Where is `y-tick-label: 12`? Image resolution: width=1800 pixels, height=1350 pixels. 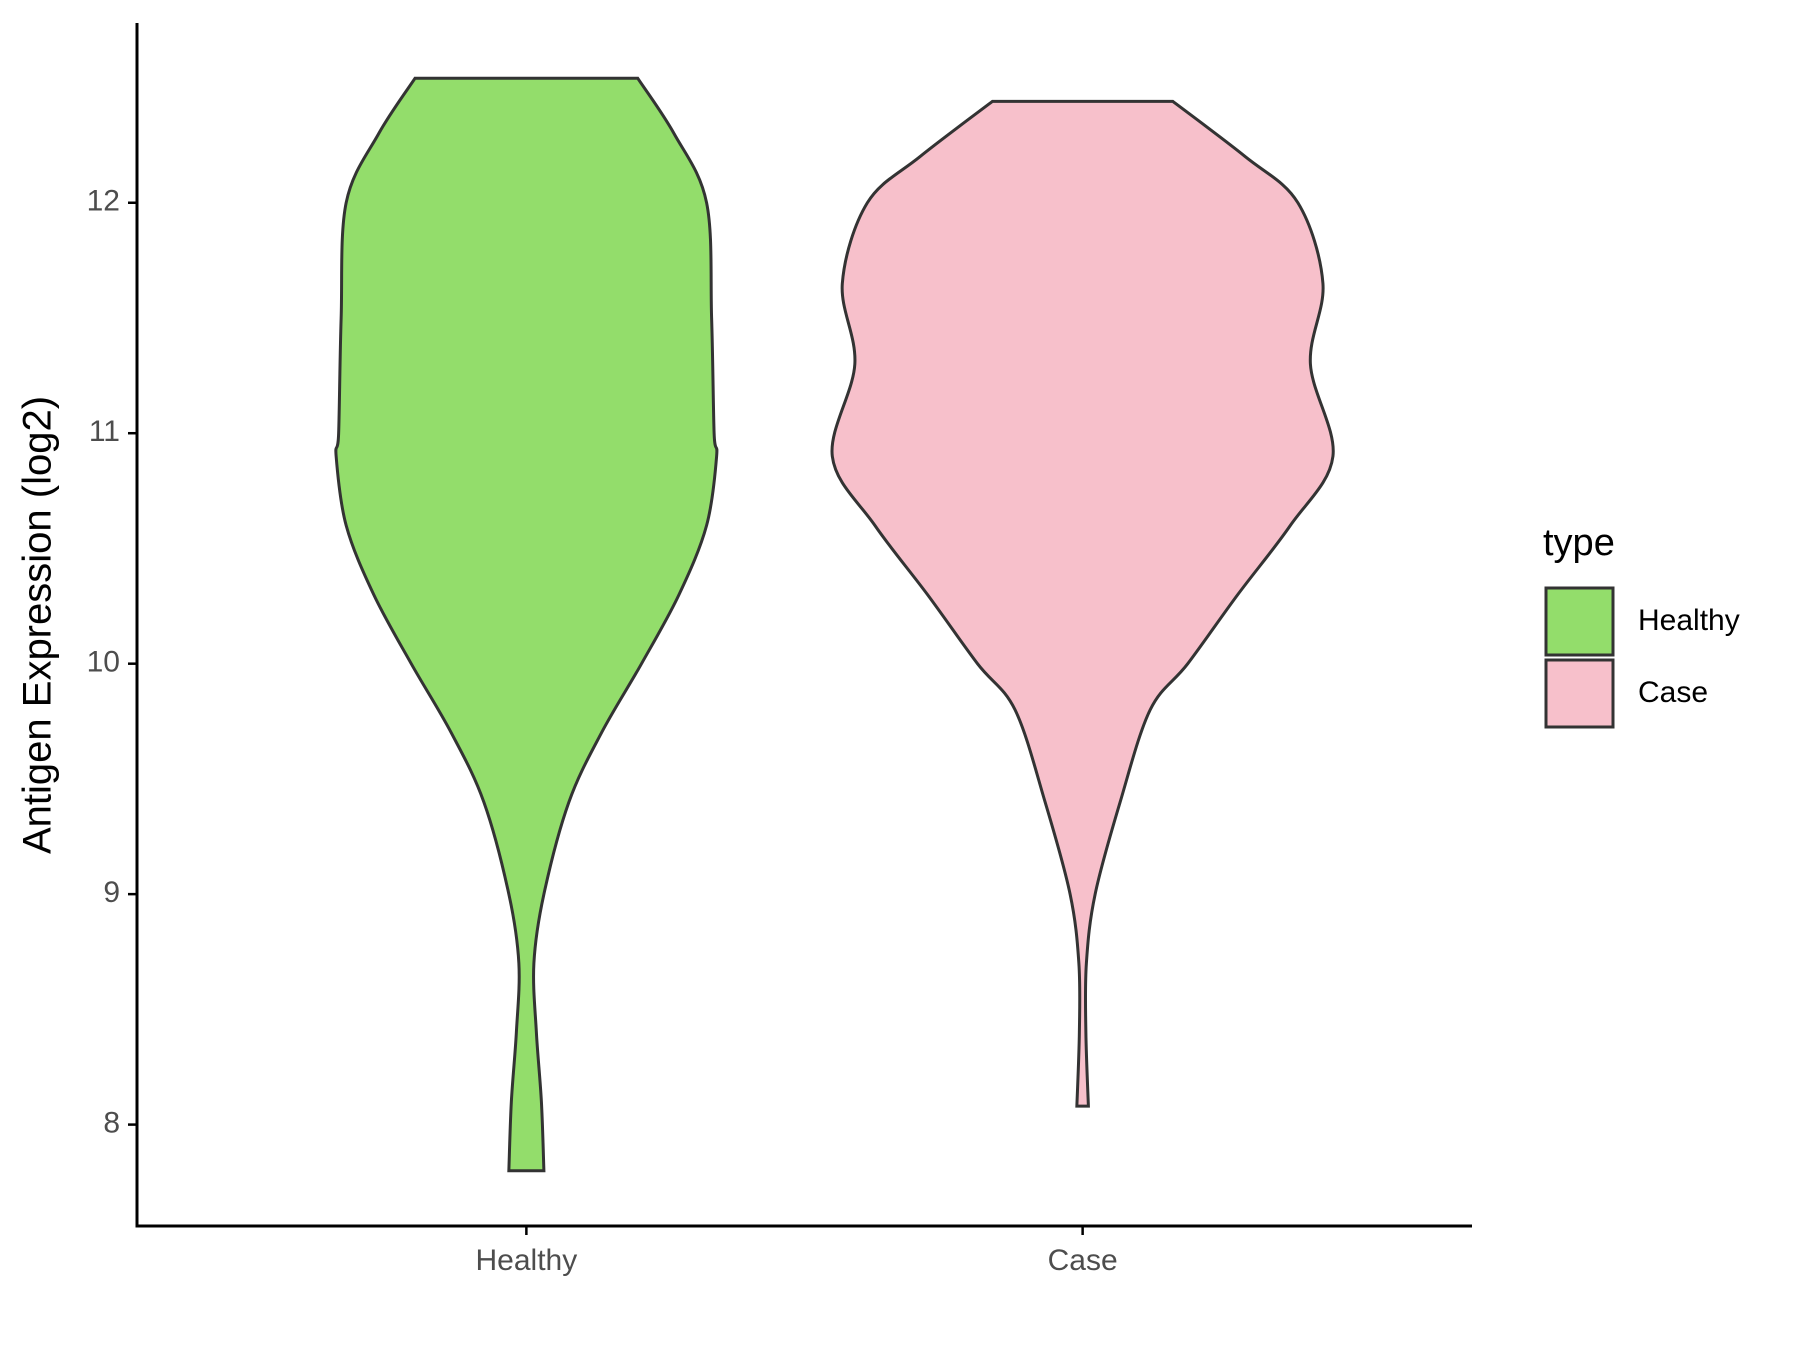 y-tick-label: 12 is located at coordinates (103, 201).